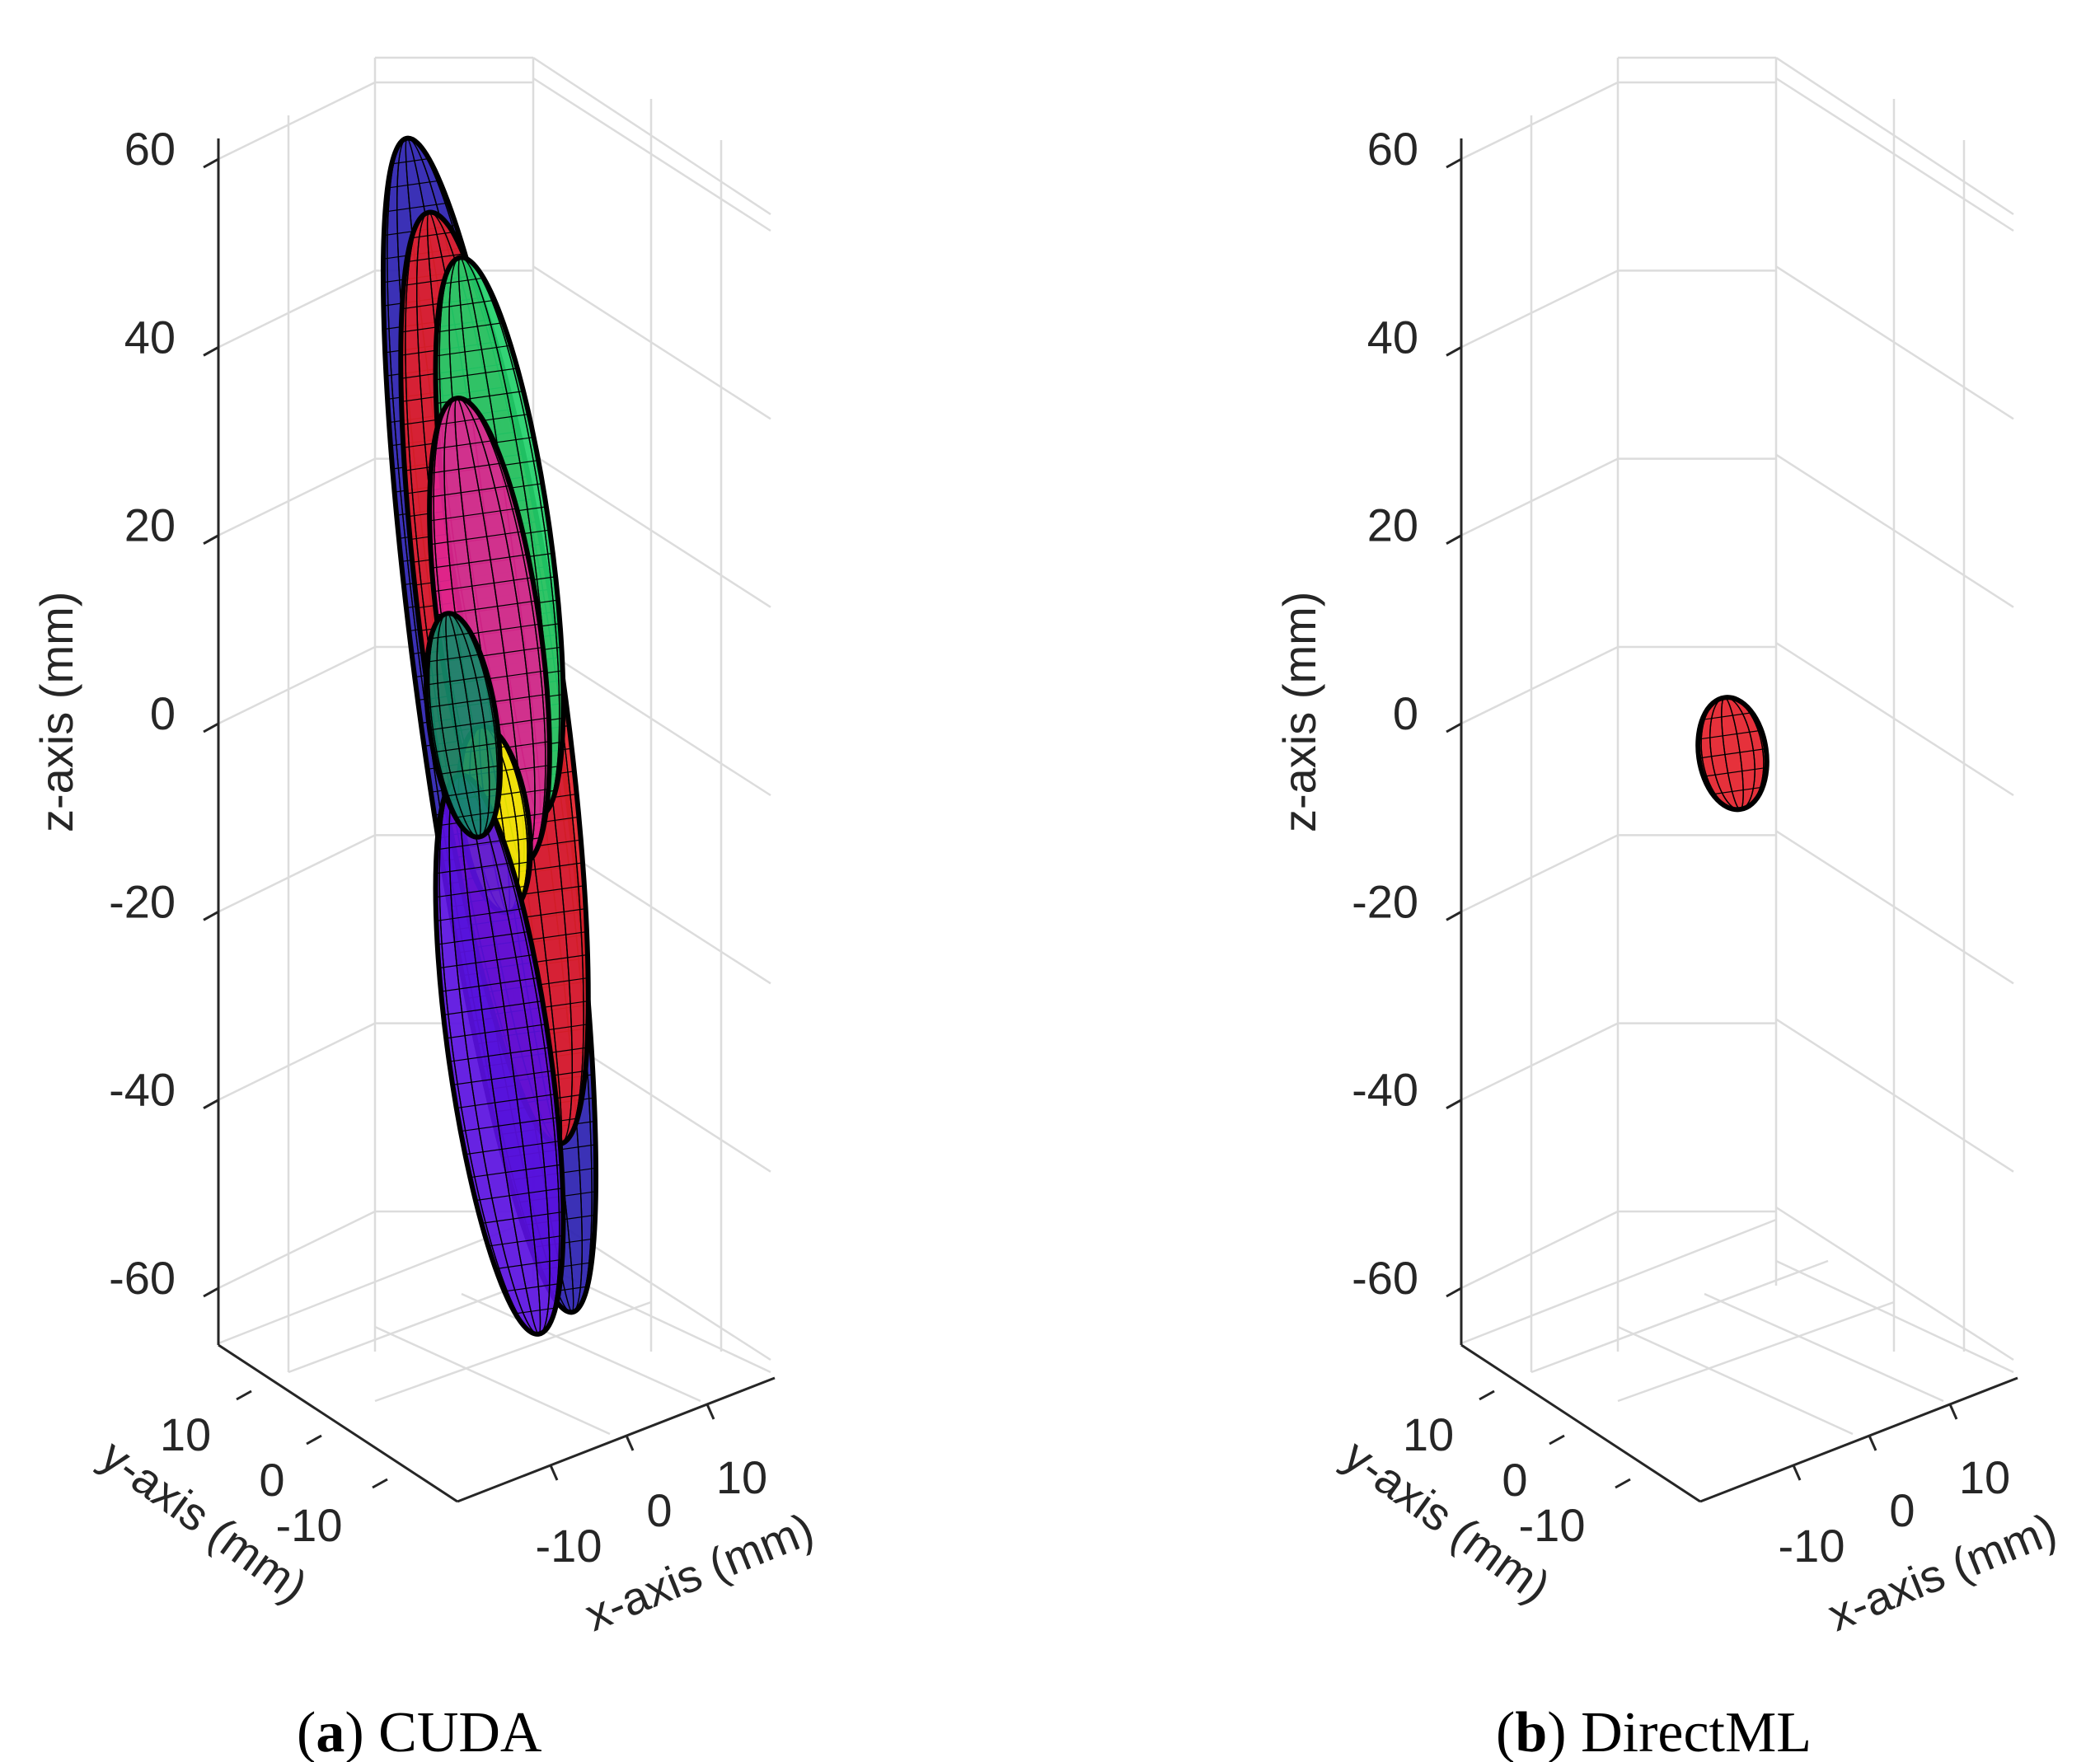 This screenshot has height=1762, width=2100. Describe the element at coordinates (659, 1510) in the screenshot. I see `x-tick-label: 0` at that location.